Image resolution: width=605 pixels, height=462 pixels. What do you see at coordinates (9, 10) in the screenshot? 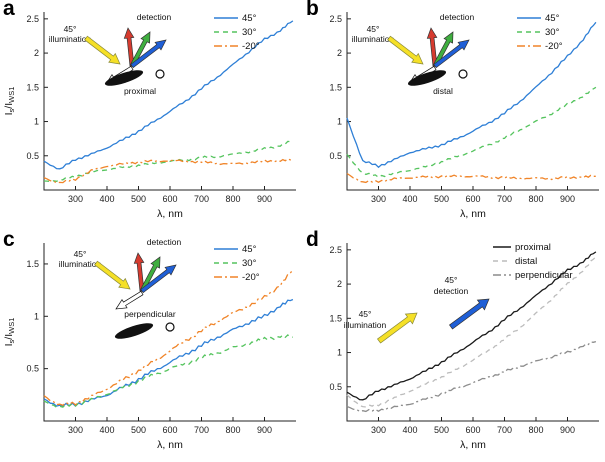
I see `panel-letter-a: a` at bounding box center [9, 10].